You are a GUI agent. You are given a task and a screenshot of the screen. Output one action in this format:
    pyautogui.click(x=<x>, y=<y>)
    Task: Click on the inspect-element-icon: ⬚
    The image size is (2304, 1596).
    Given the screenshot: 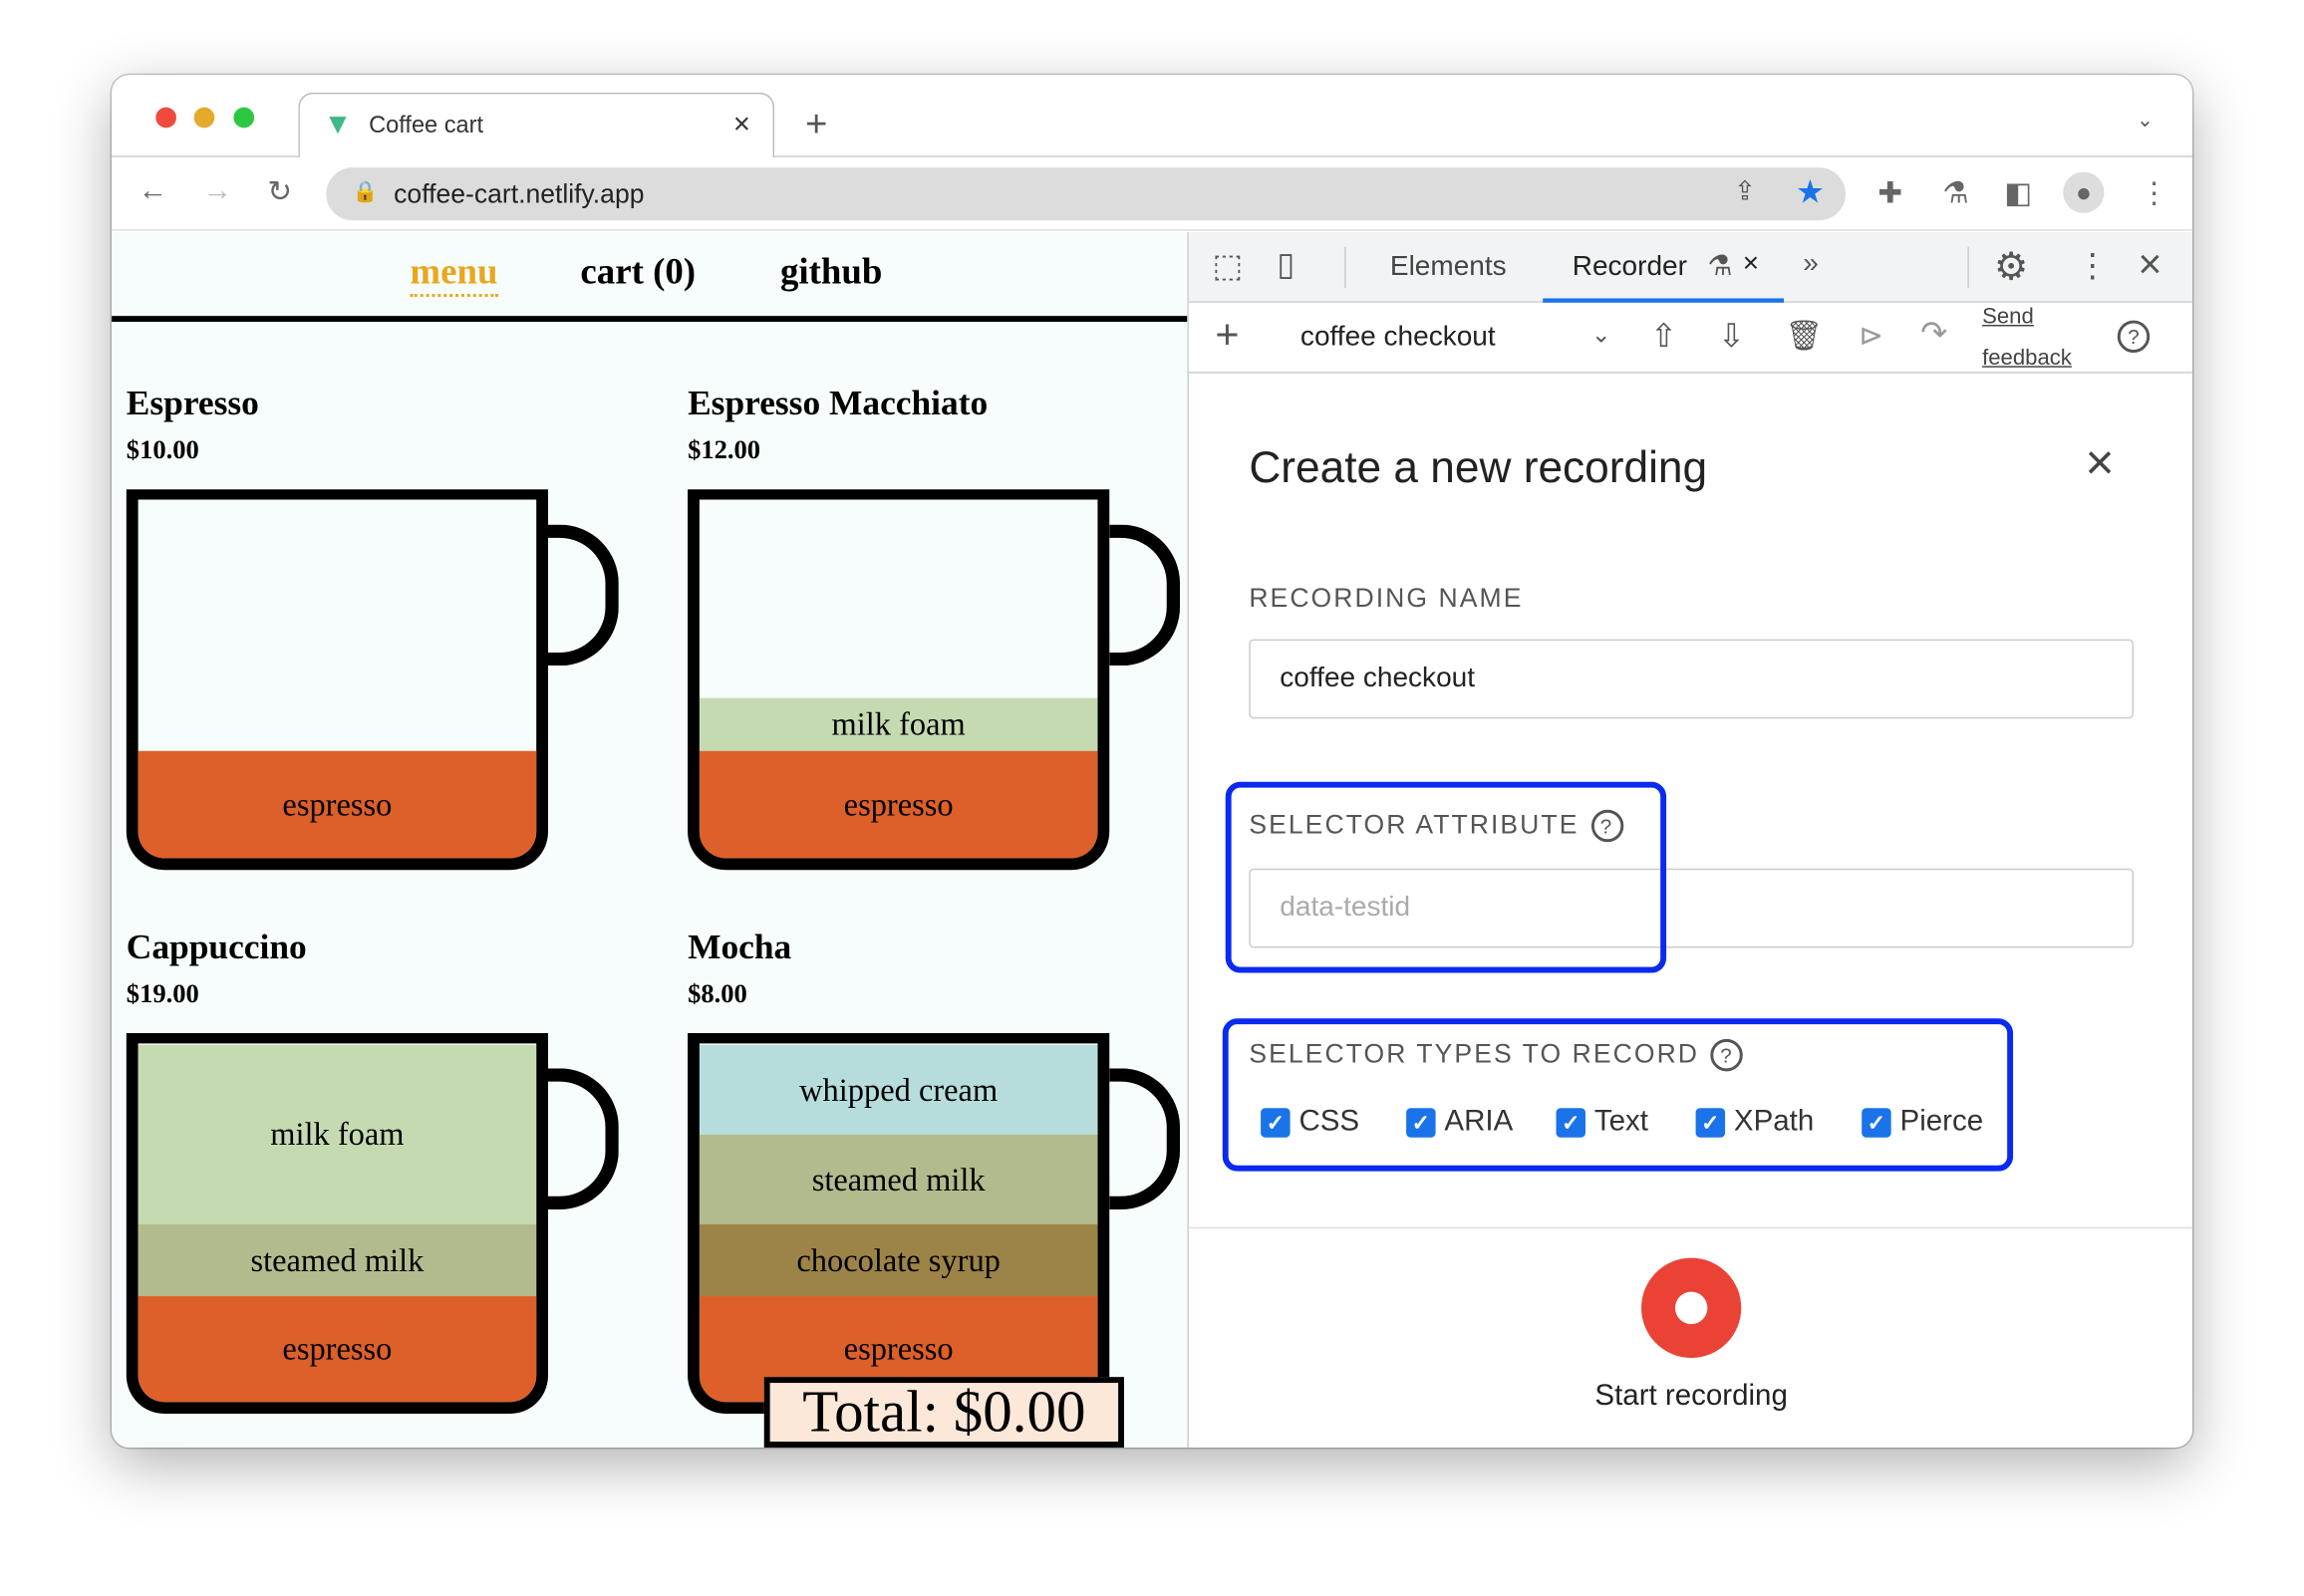 What is the action you would take?
    pyautogui.click(x=1228, y=265)
    